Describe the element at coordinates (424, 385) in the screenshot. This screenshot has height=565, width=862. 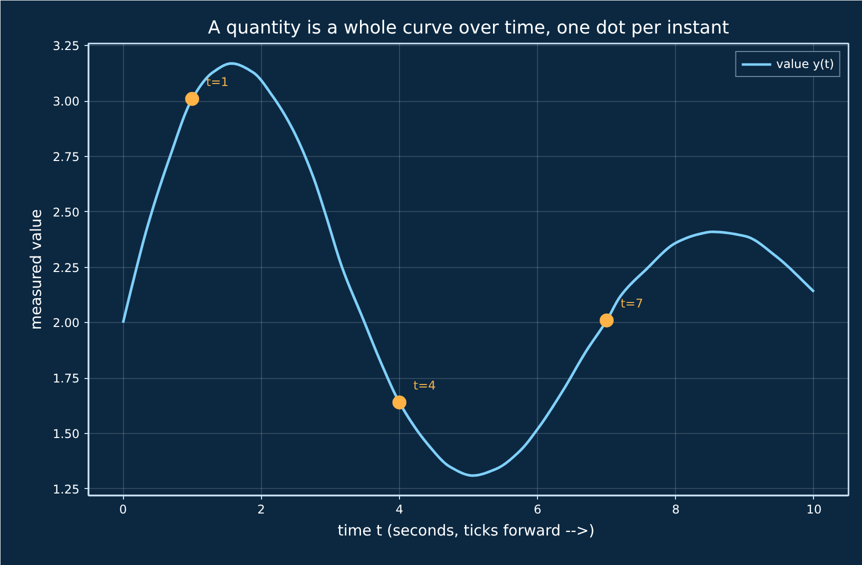
I see `annotation: t=4` at that location.